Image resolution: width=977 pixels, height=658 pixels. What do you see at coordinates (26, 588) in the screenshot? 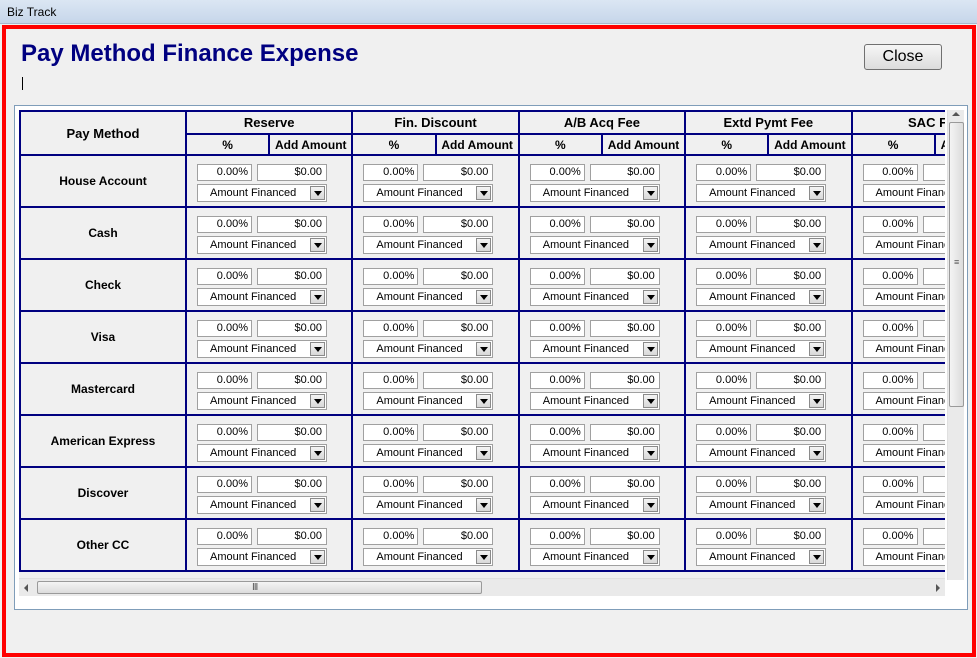
I see `scroll-left-icon` at bounding box center [26, 588].